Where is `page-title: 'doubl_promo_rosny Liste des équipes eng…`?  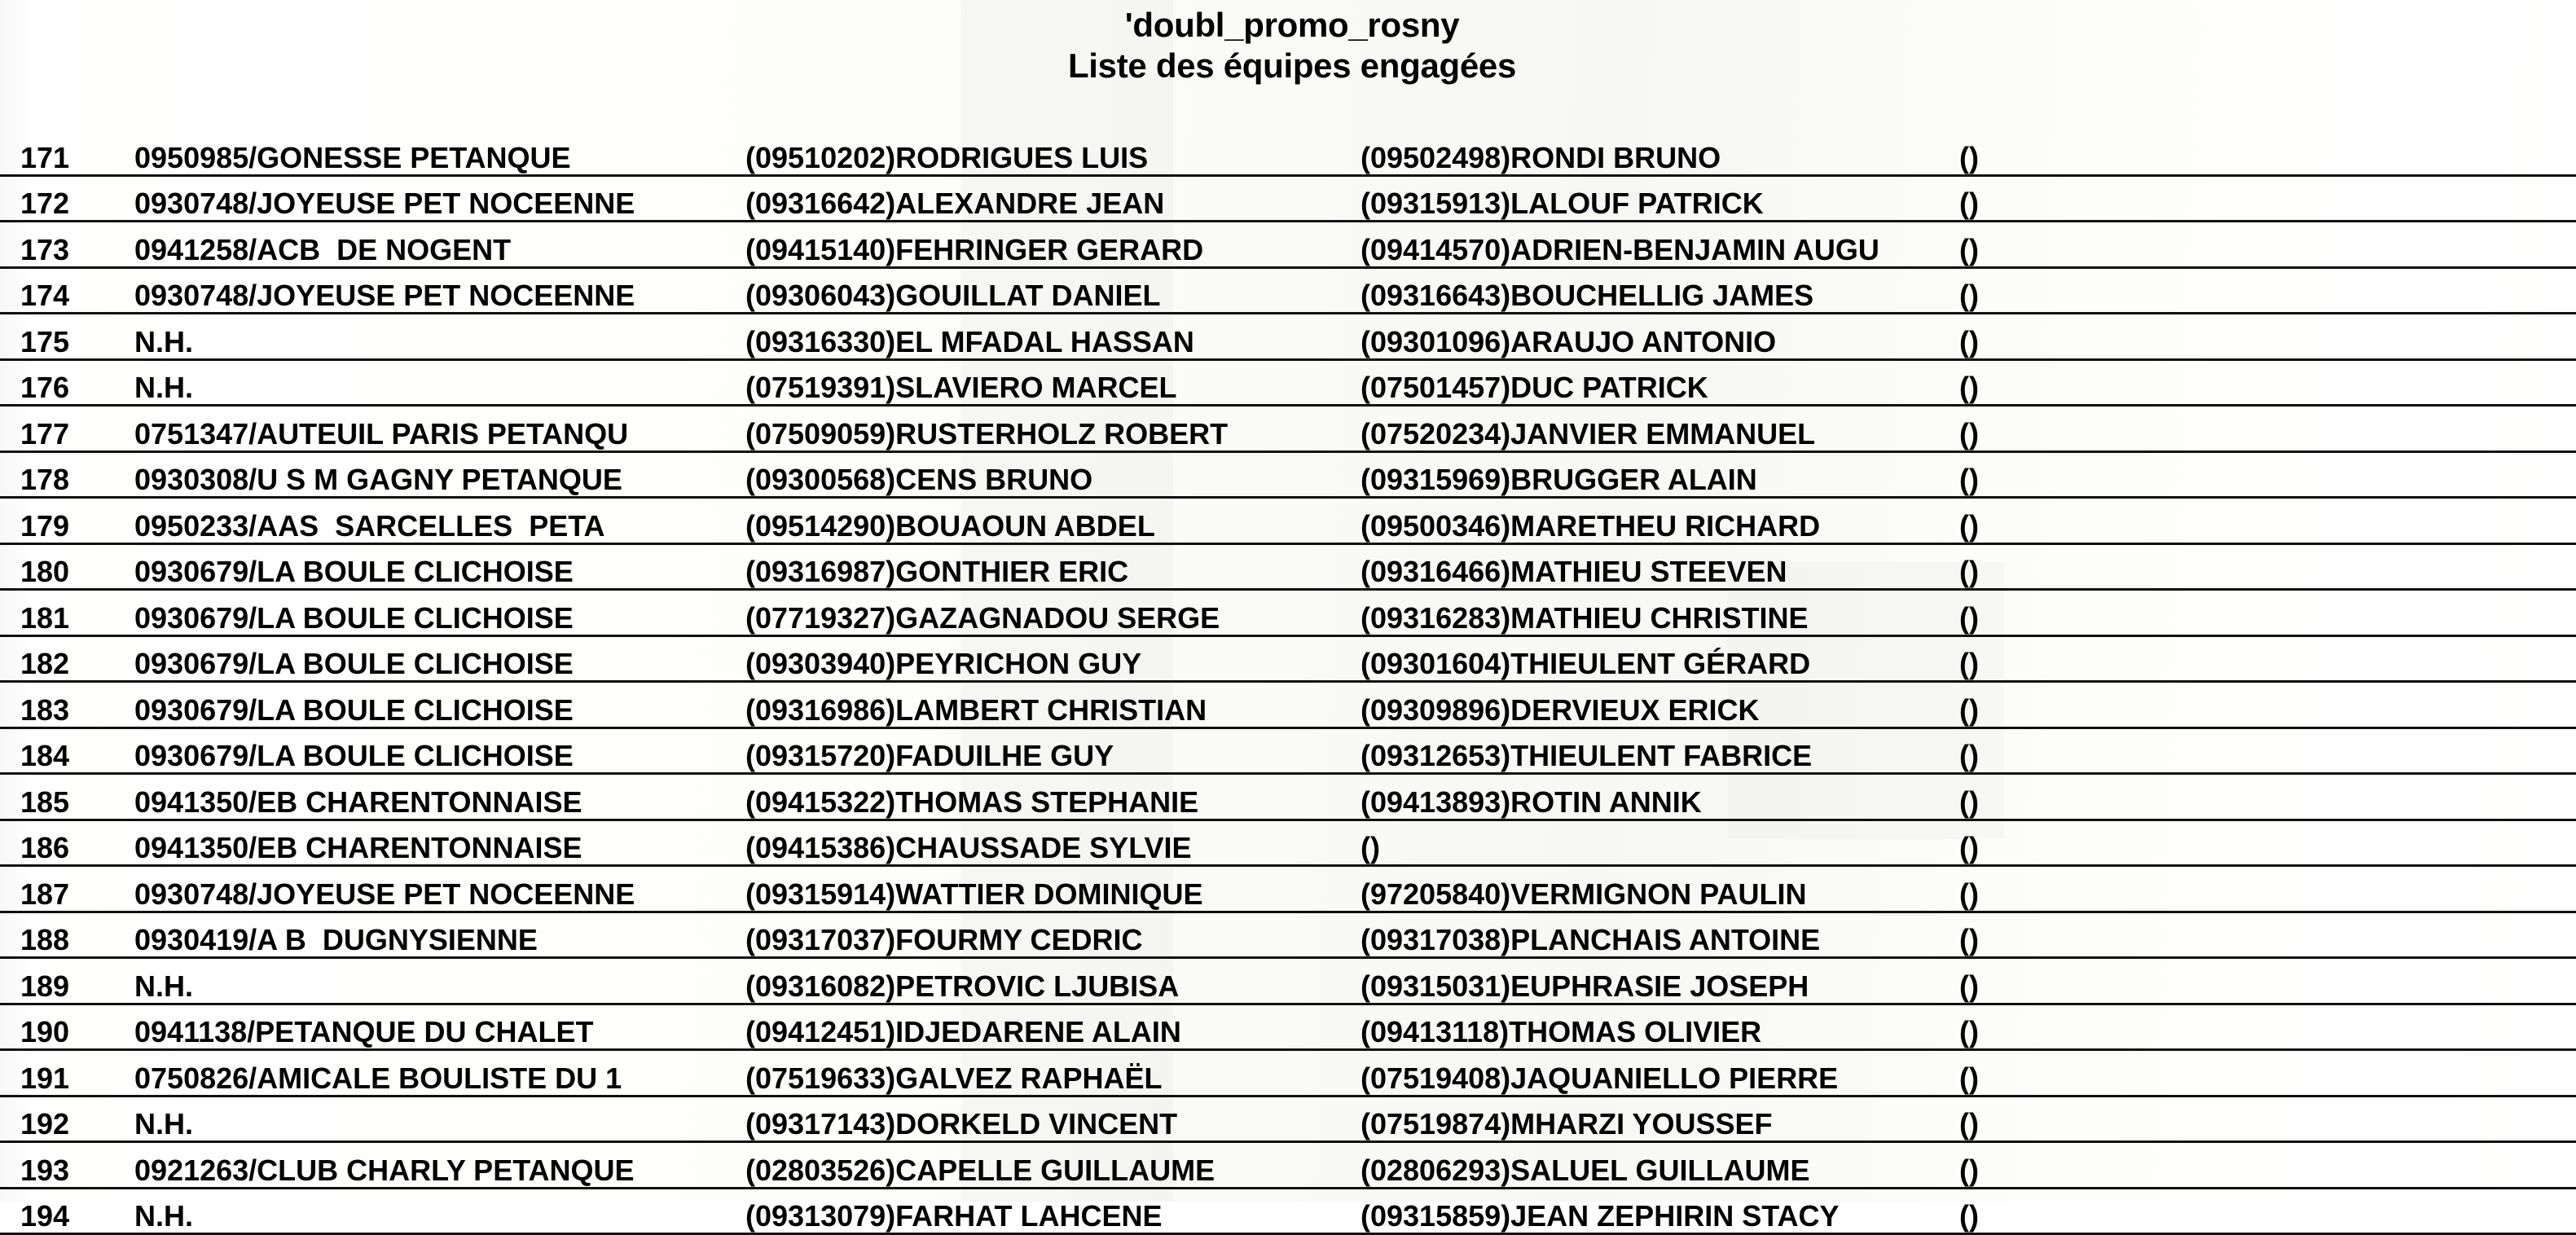
page-title: 'doubl_promo_rosny Liste des équipes eng… is located at coordinates (1288, 45).